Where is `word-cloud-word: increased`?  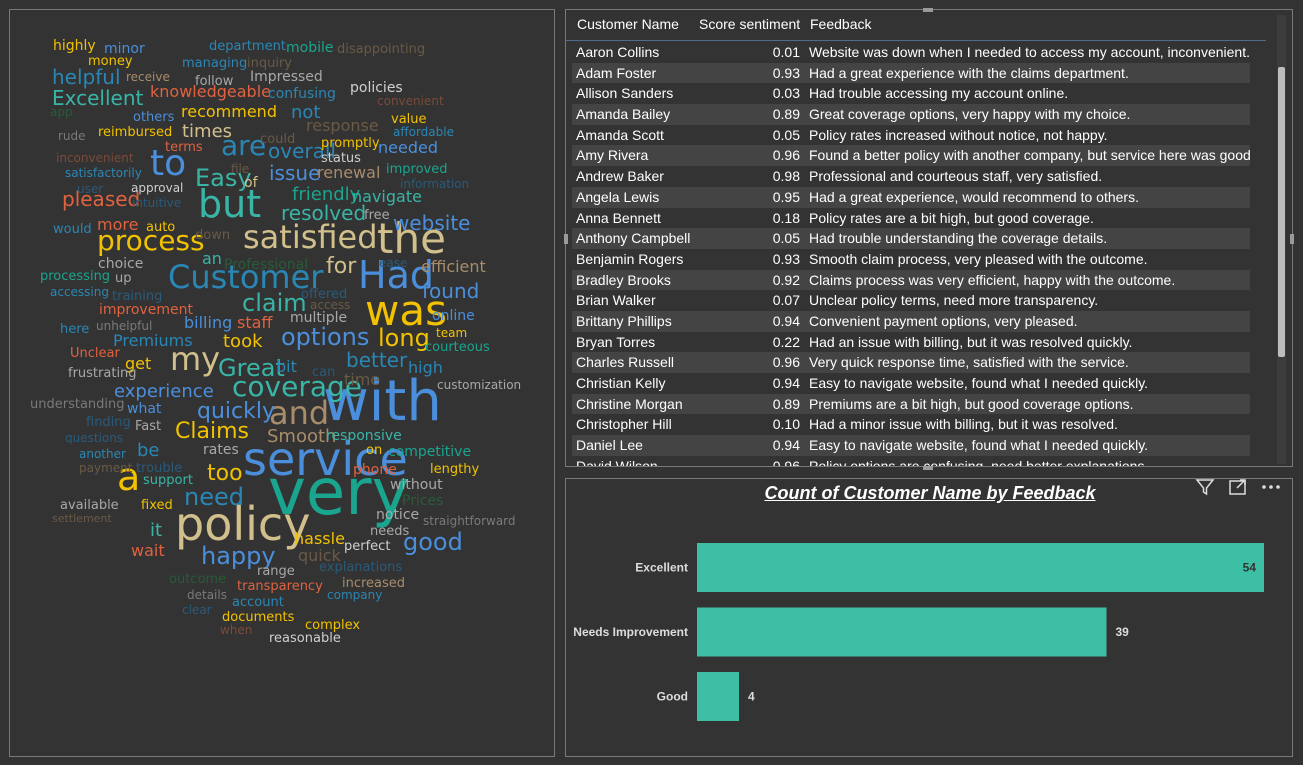 word-cloud-word: increased is located at coordinates (373, 583).